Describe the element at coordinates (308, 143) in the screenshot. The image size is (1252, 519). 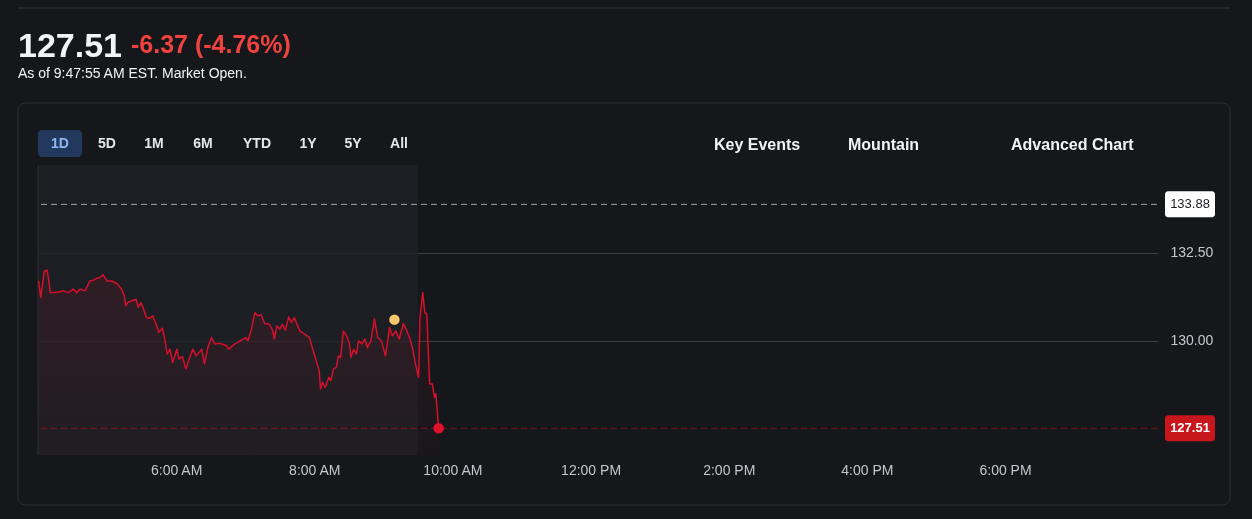
I see `text: 1Y` at that location.